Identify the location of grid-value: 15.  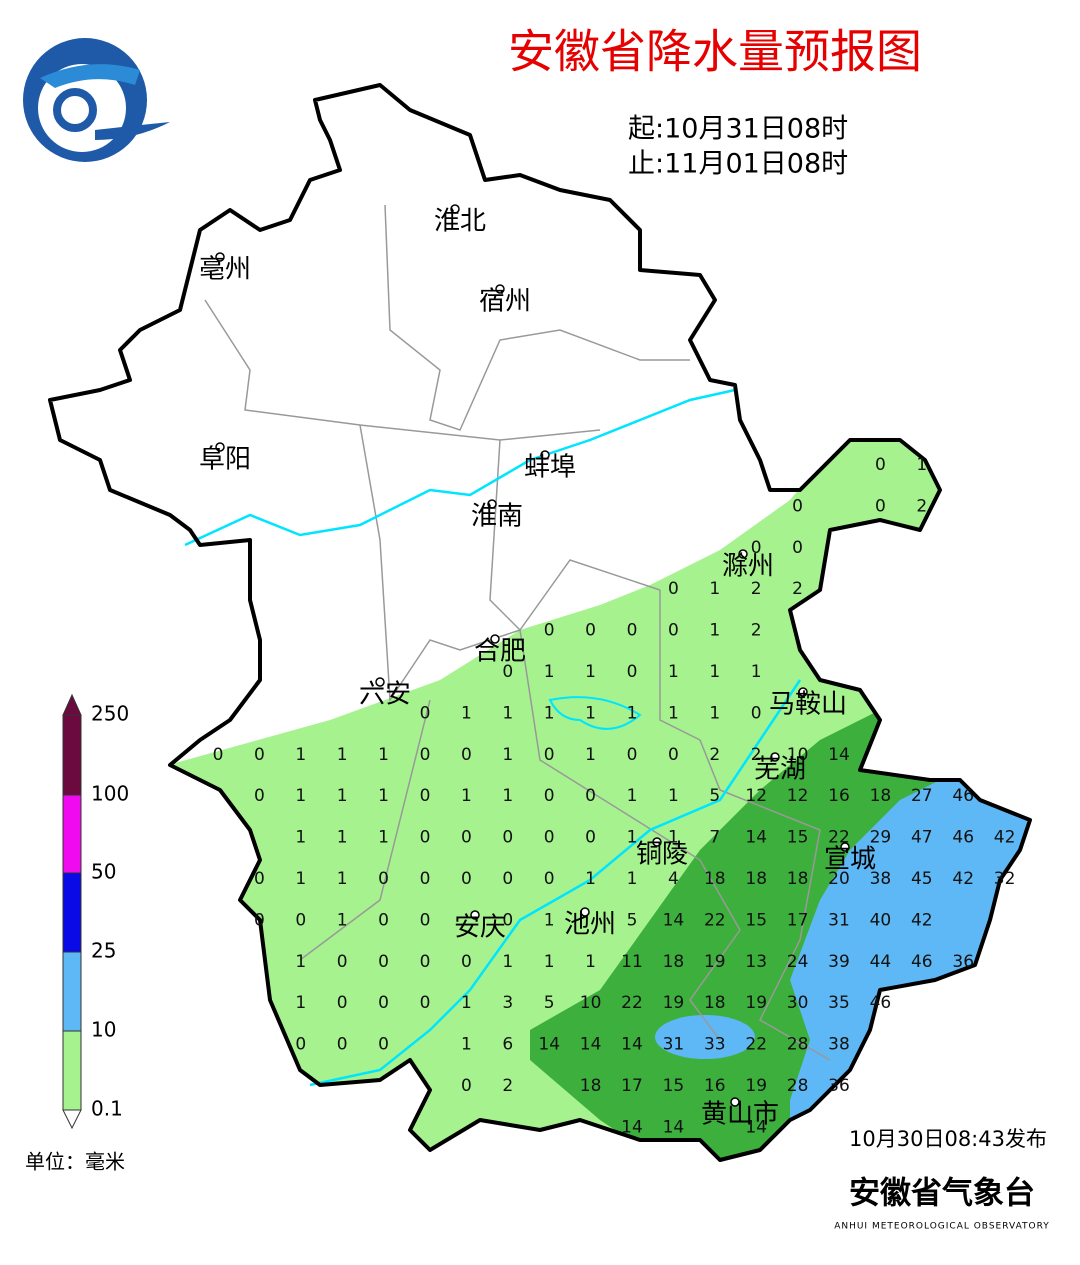
(798, 838).